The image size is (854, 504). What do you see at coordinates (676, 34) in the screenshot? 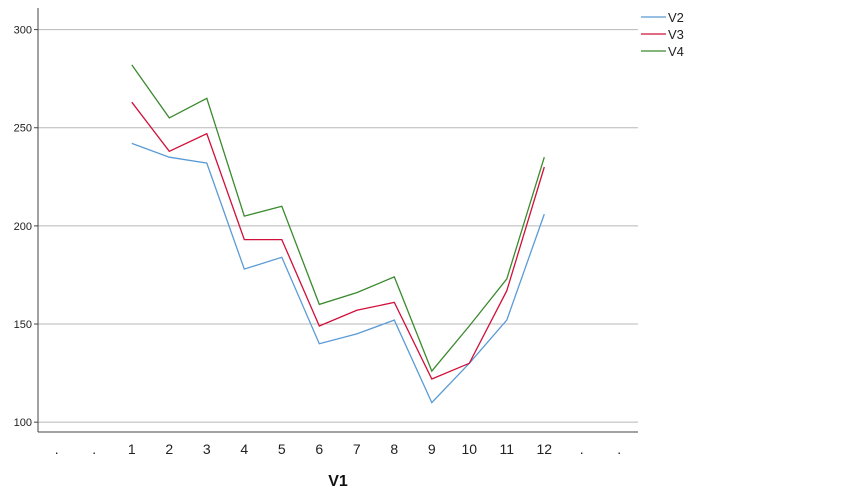
I see `legend-label: V3` at bounding box center [676, 34].